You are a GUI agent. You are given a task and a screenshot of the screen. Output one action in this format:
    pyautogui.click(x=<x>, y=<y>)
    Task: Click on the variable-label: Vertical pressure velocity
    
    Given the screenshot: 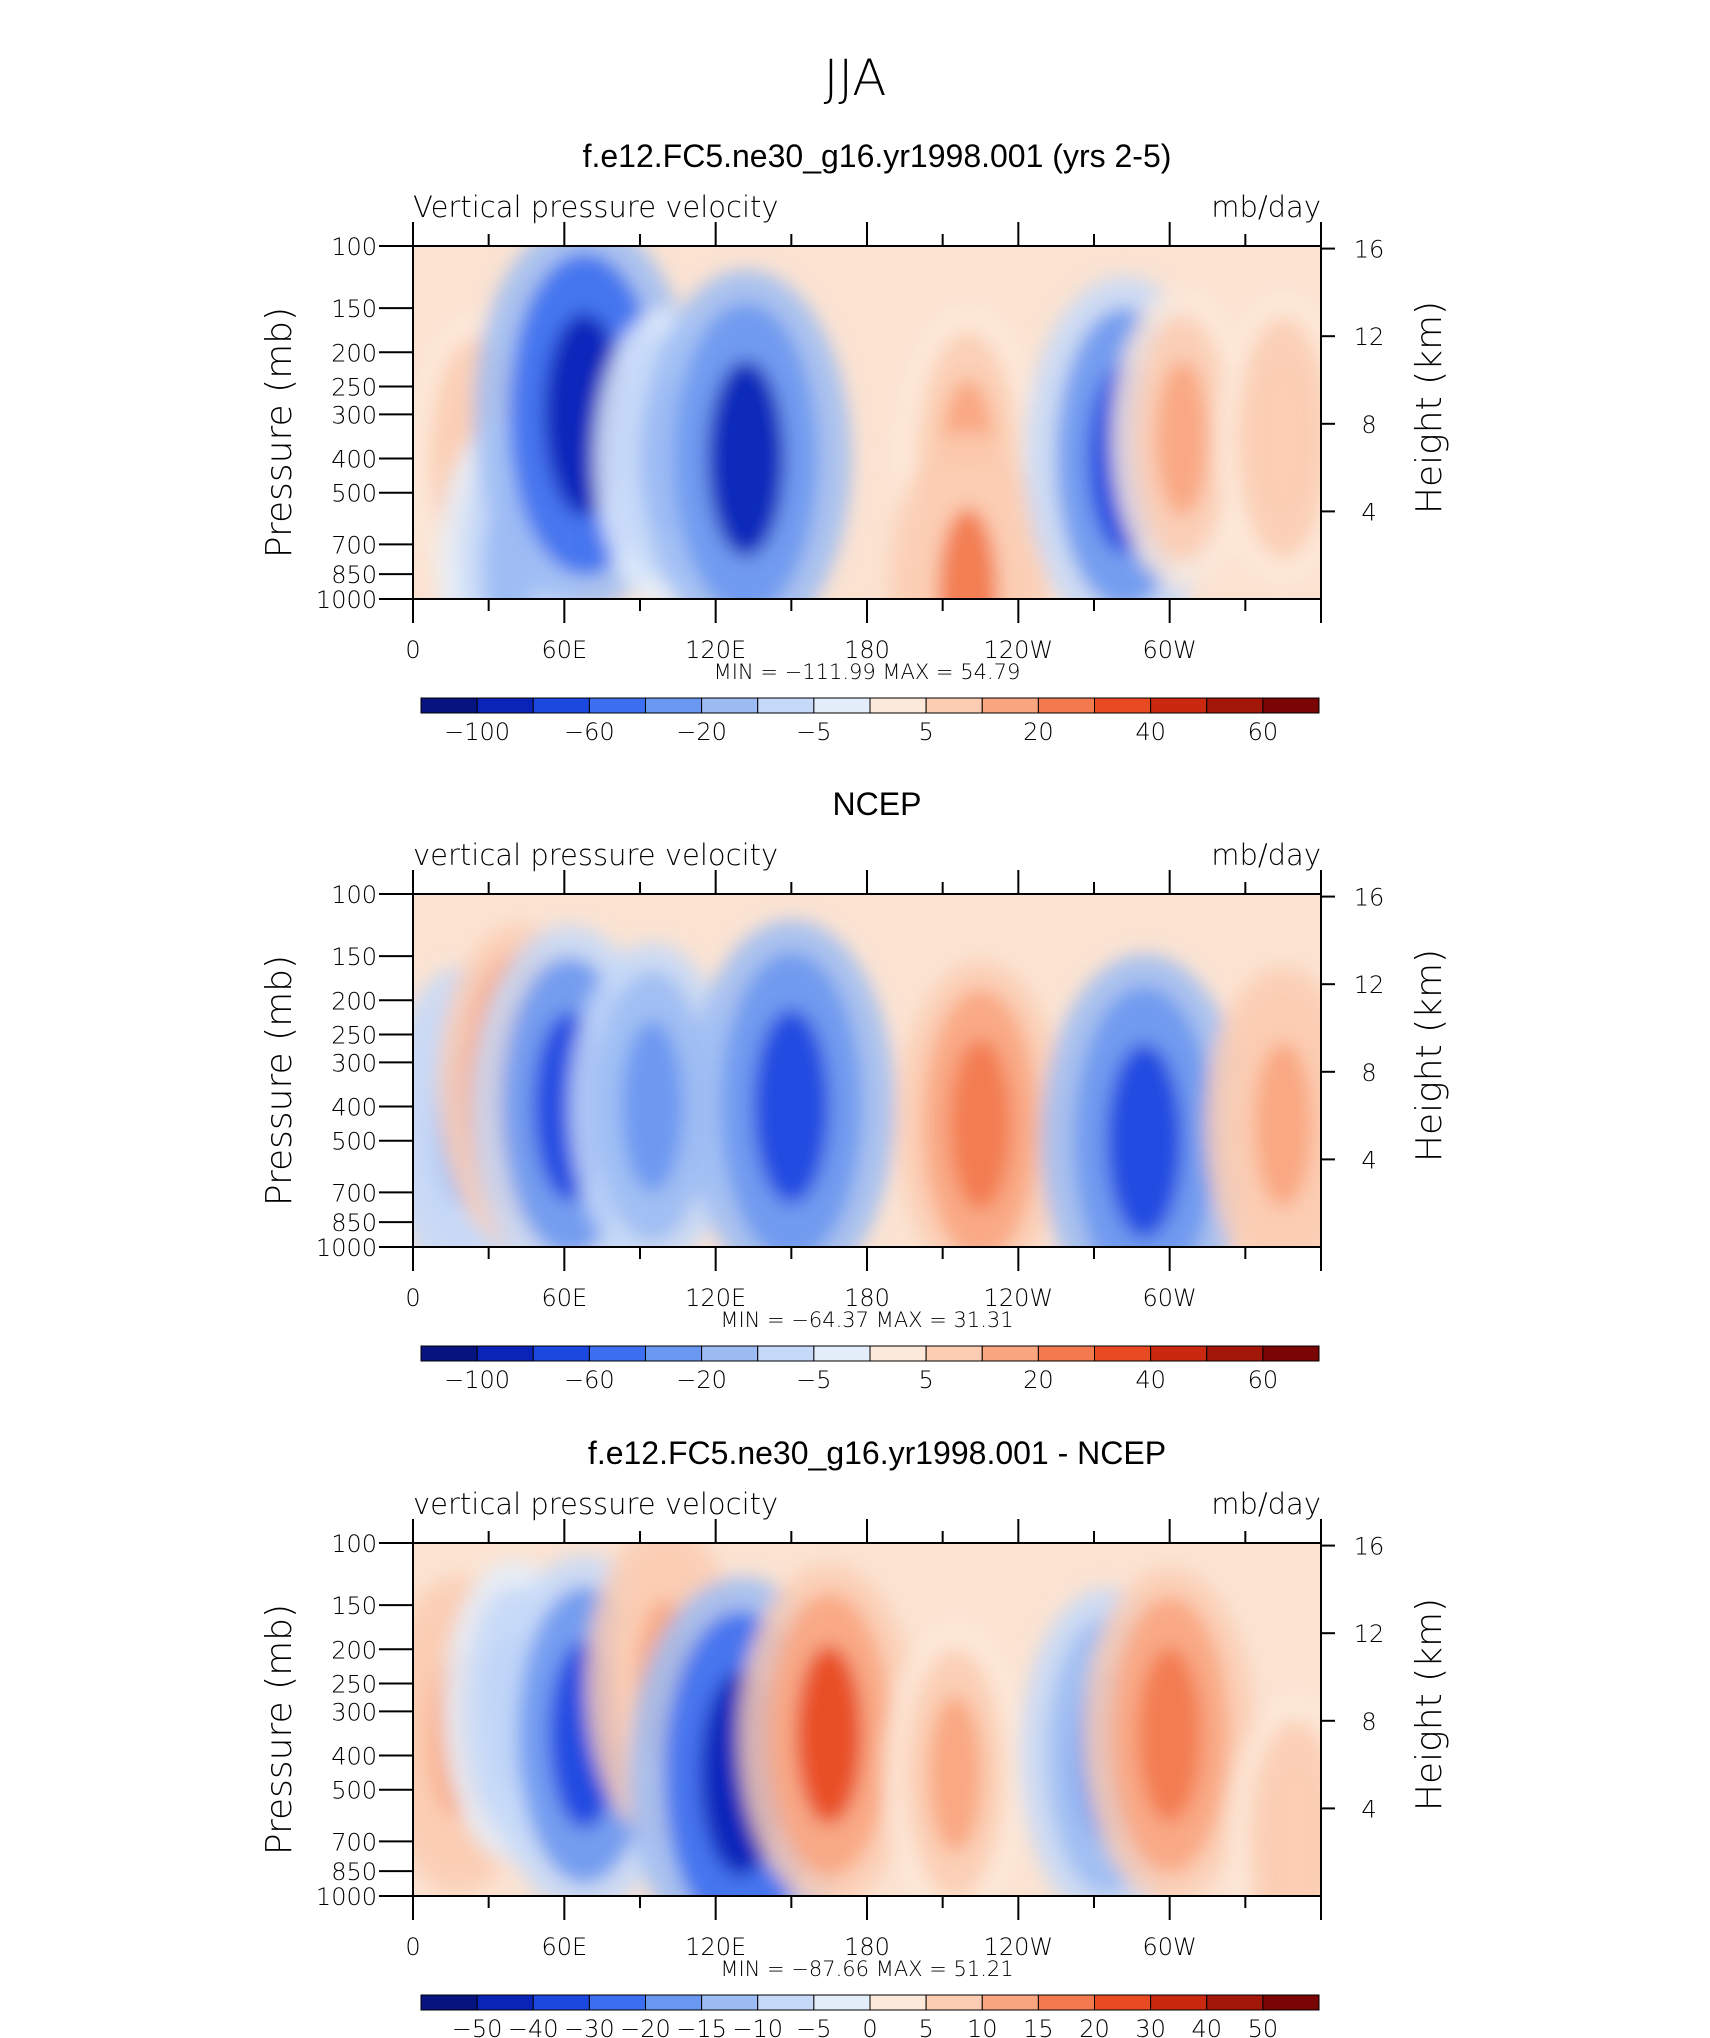 What is the action you would take?
    pyautogui.click(x=596, y=207)
    